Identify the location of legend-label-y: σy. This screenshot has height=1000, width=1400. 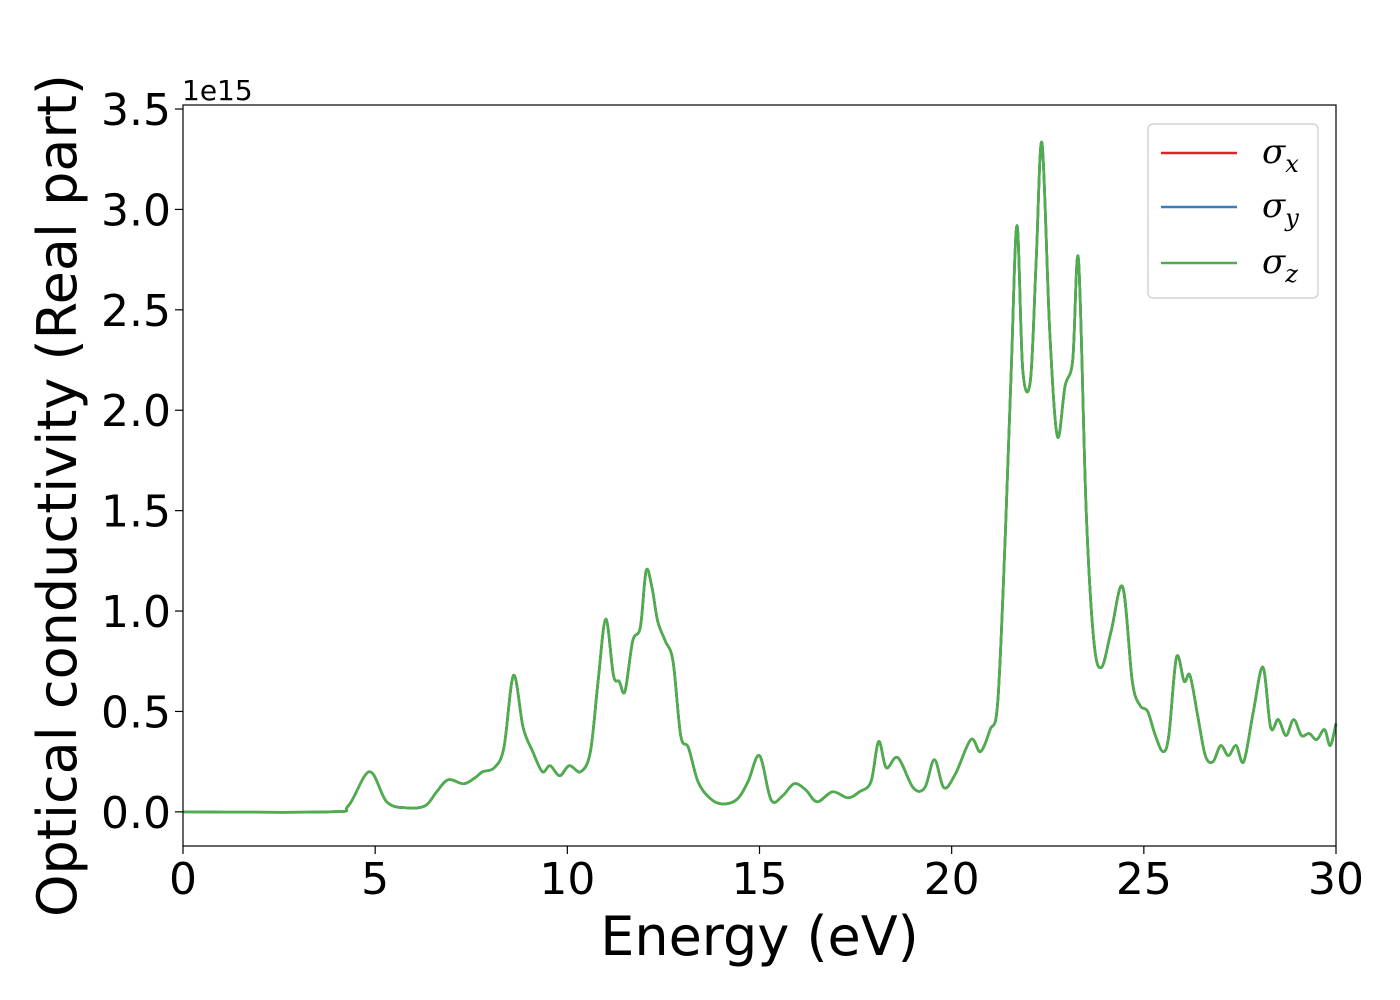
(1280, 209).